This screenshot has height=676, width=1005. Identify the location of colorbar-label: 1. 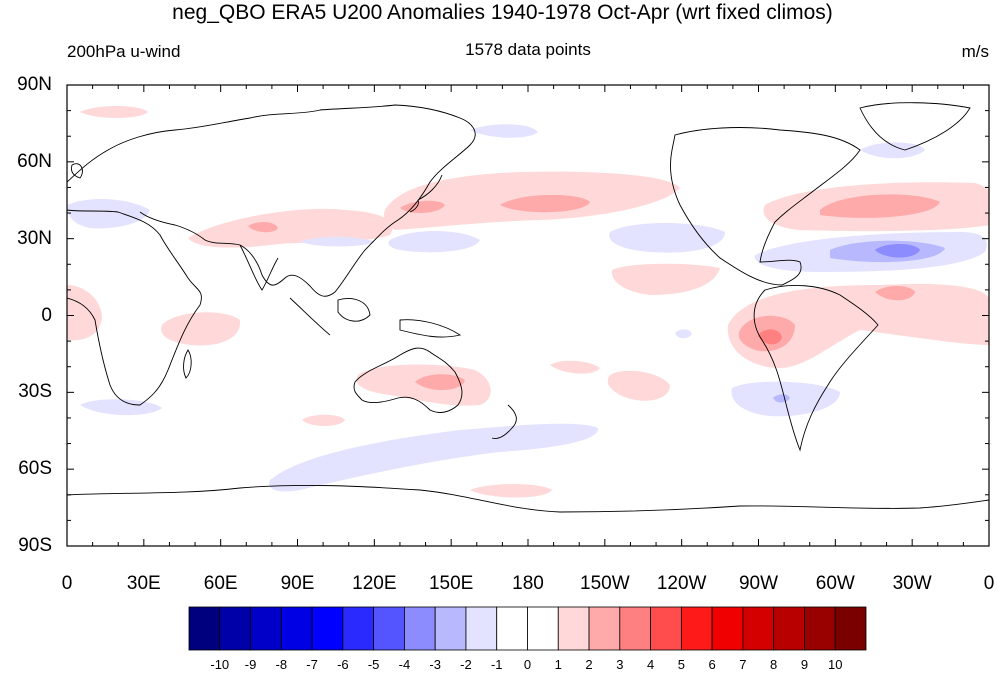
(558, 664).